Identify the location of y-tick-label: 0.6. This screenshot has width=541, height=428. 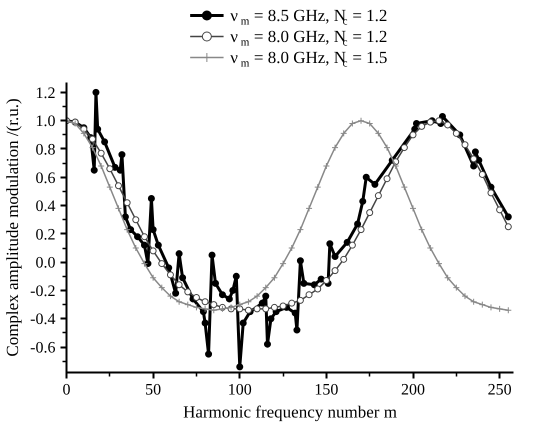
(46, 178).